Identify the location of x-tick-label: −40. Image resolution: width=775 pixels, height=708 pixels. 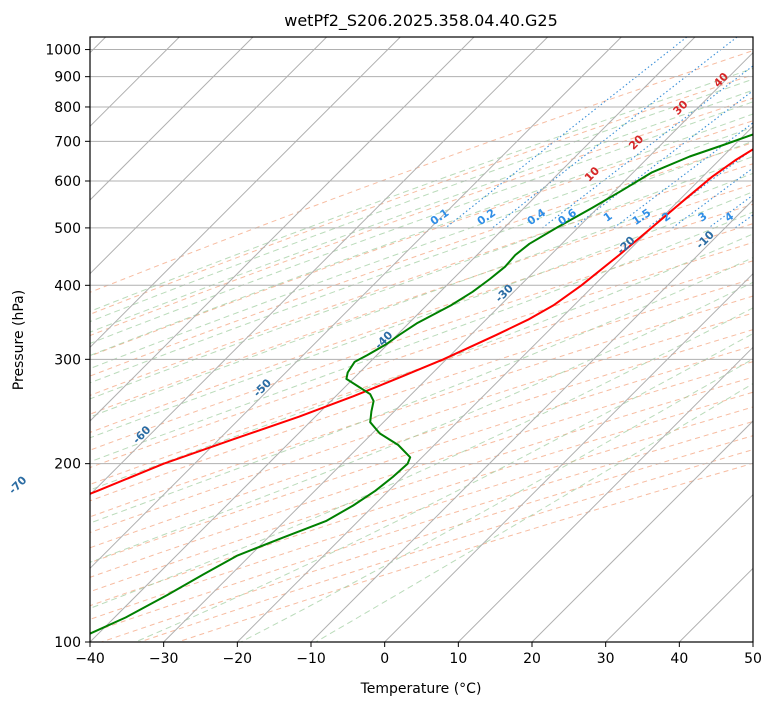
(90, 659).